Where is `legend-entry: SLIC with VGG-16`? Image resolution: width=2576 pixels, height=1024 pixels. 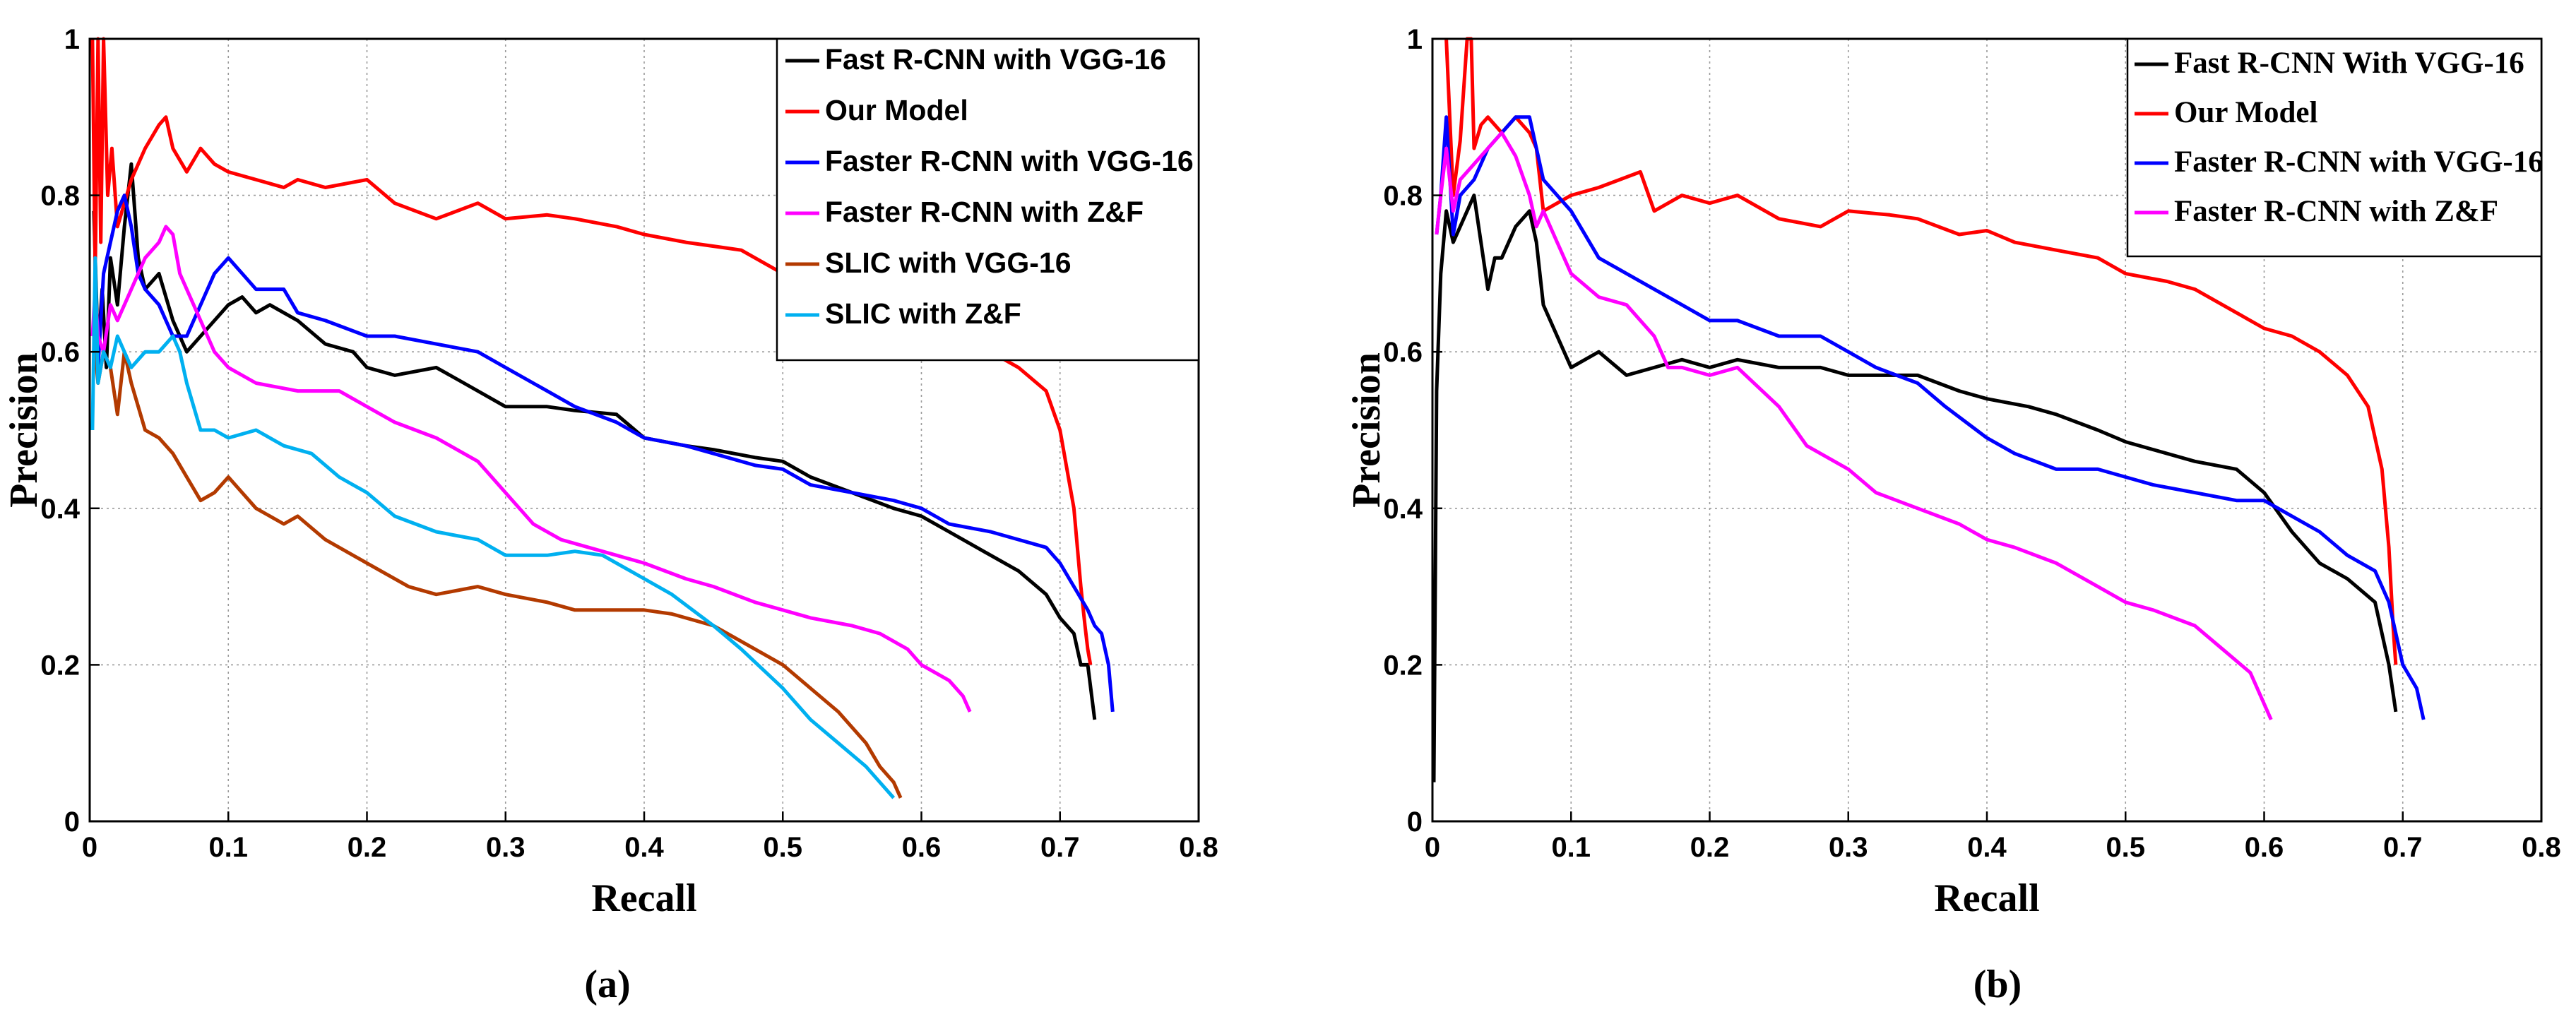
legend-entry: SLIC with VGG-16 is located at coordinates (948, 262).